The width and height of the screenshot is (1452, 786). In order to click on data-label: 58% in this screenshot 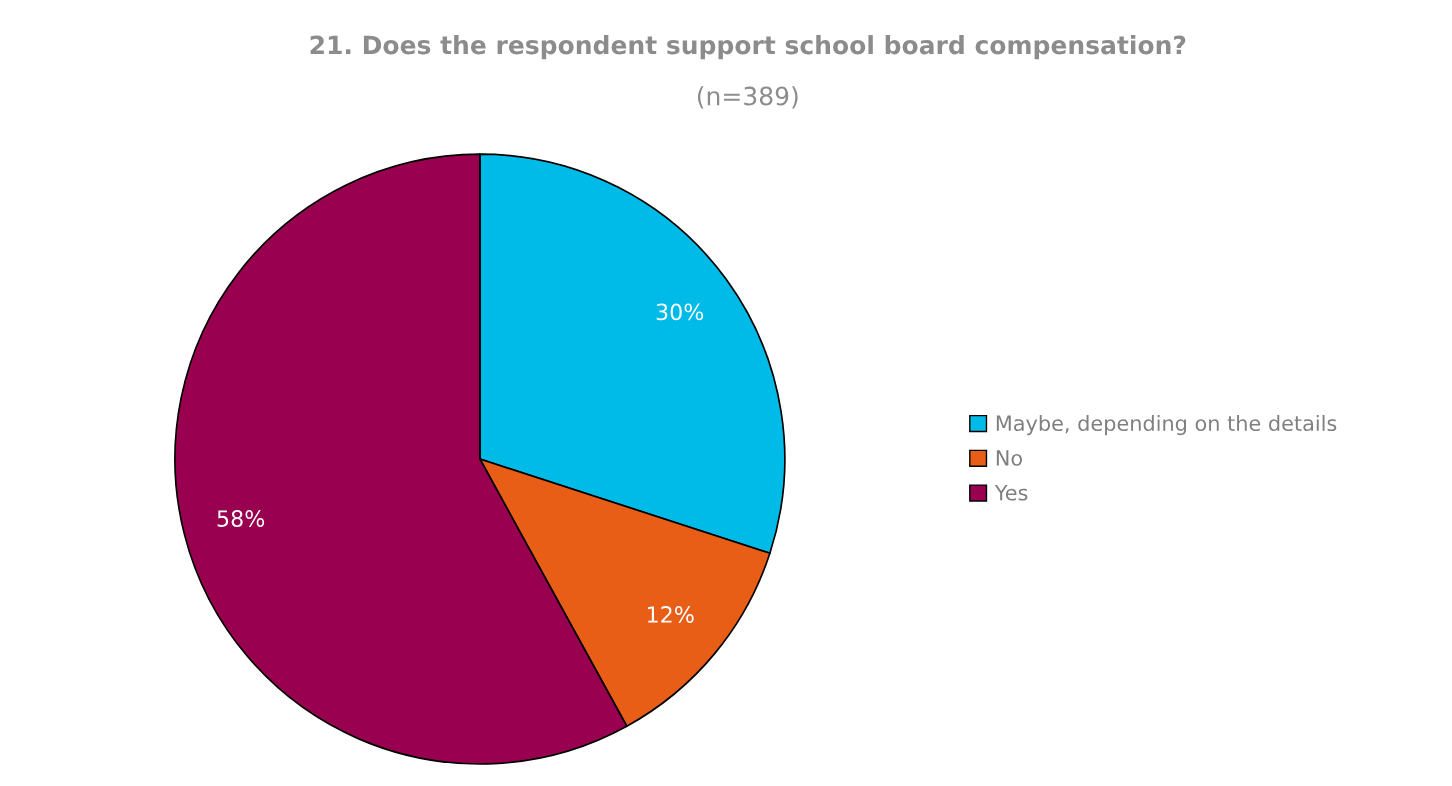, I will do `click(241, 518)`.